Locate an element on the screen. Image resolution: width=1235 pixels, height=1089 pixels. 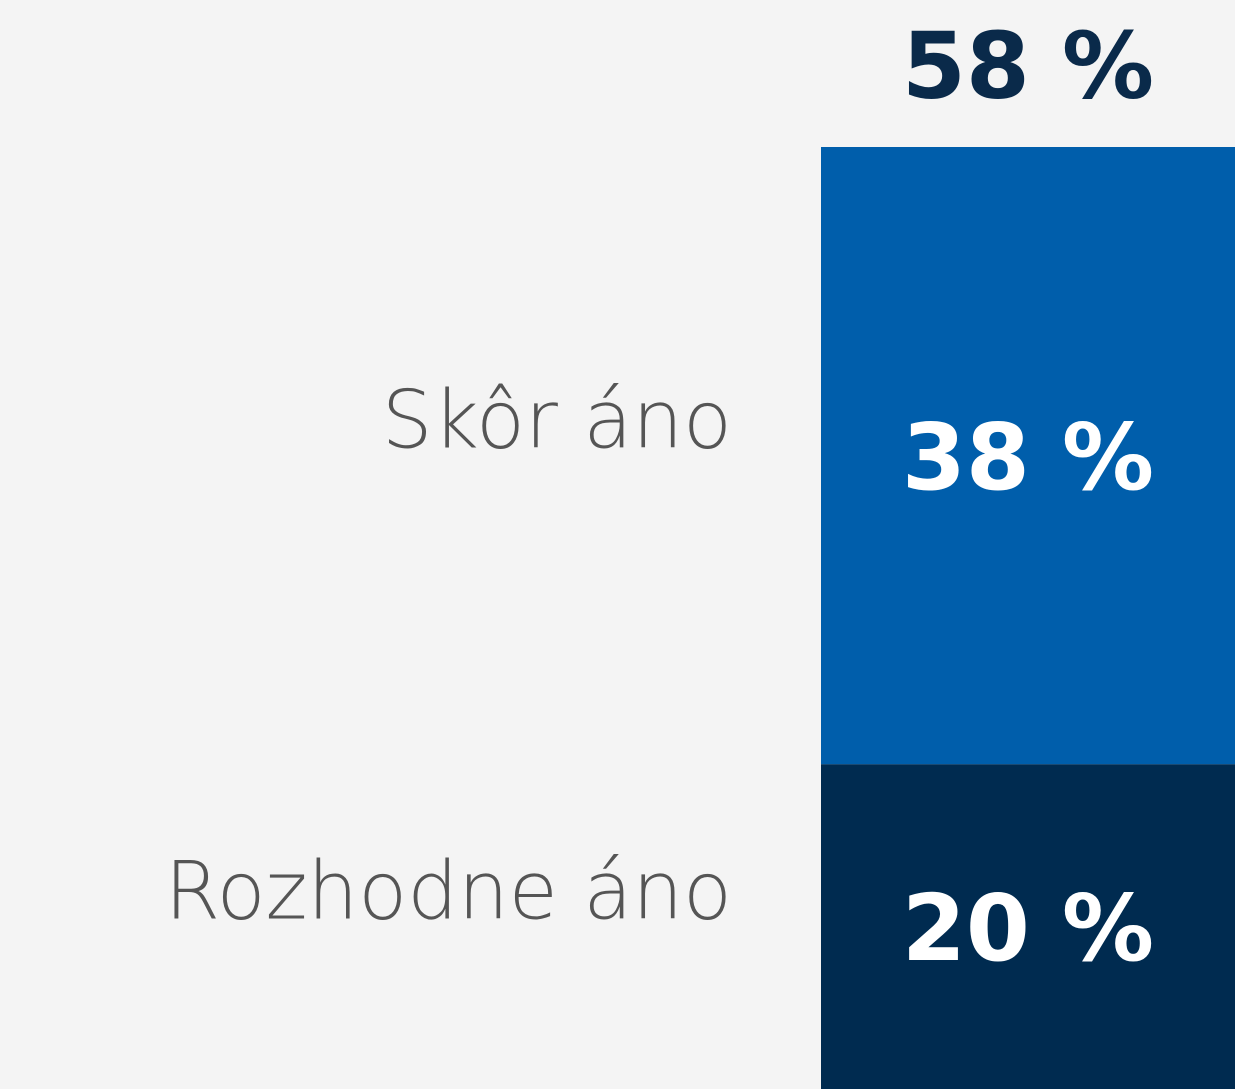
bar-segment is located at coordinates (1028, 926).